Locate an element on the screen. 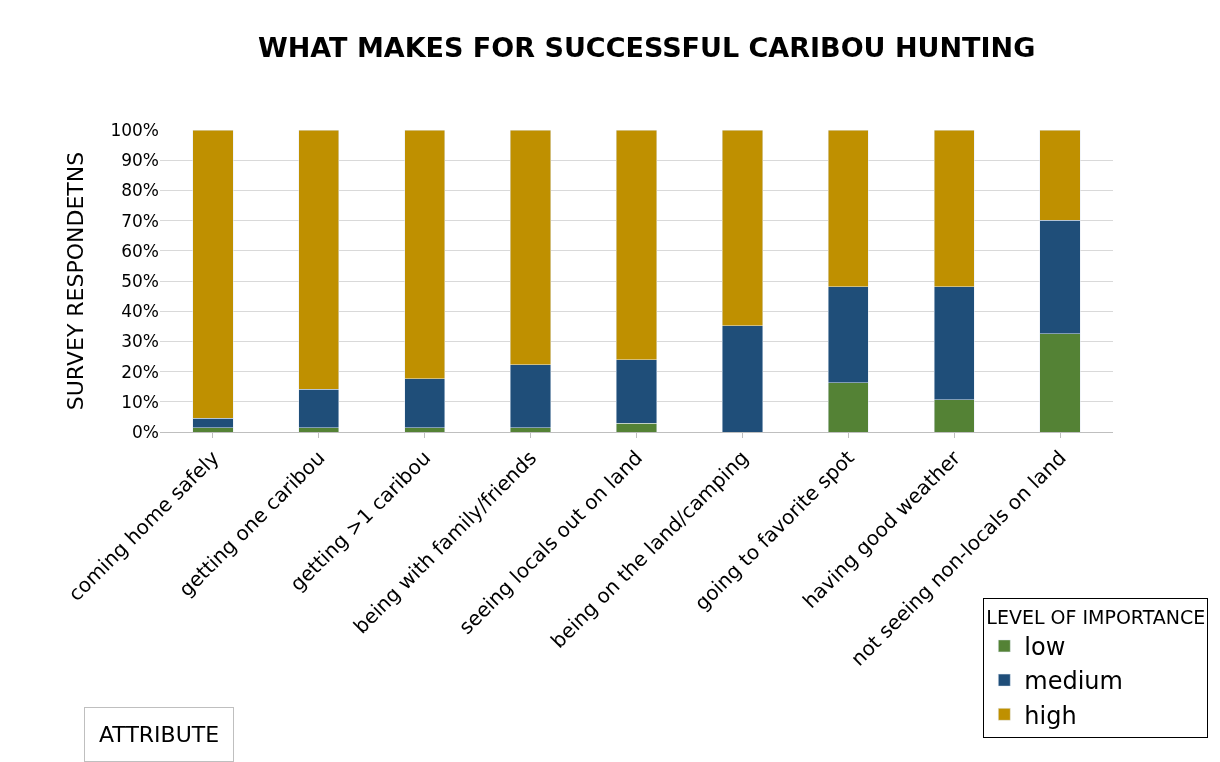  y-tick-label: 40% is located at coordinates (140, 311).